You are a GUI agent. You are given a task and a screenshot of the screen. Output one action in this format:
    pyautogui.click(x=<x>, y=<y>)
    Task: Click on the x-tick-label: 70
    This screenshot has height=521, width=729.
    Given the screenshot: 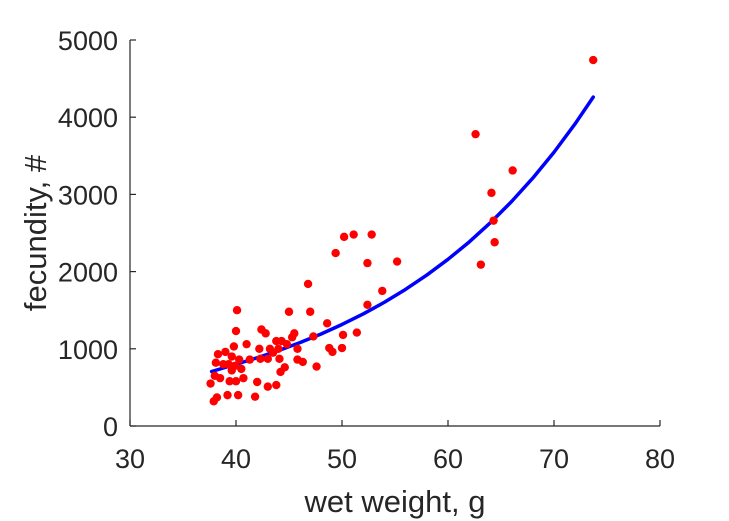 What is the action you would take?
    pyautogui.click(x=554, y=459)
    